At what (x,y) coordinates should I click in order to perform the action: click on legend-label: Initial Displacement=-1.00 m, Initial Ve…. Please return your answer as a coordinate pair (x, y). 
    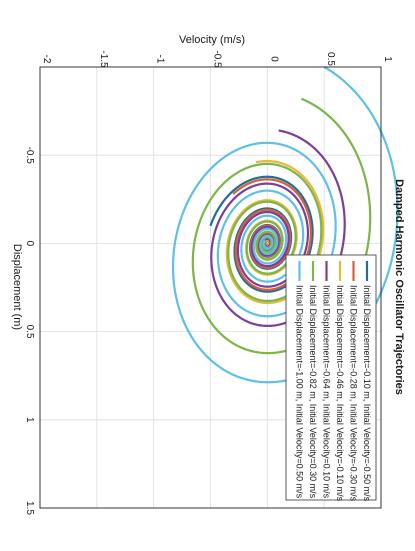
    Looking at the image, I should click on (300, 392).